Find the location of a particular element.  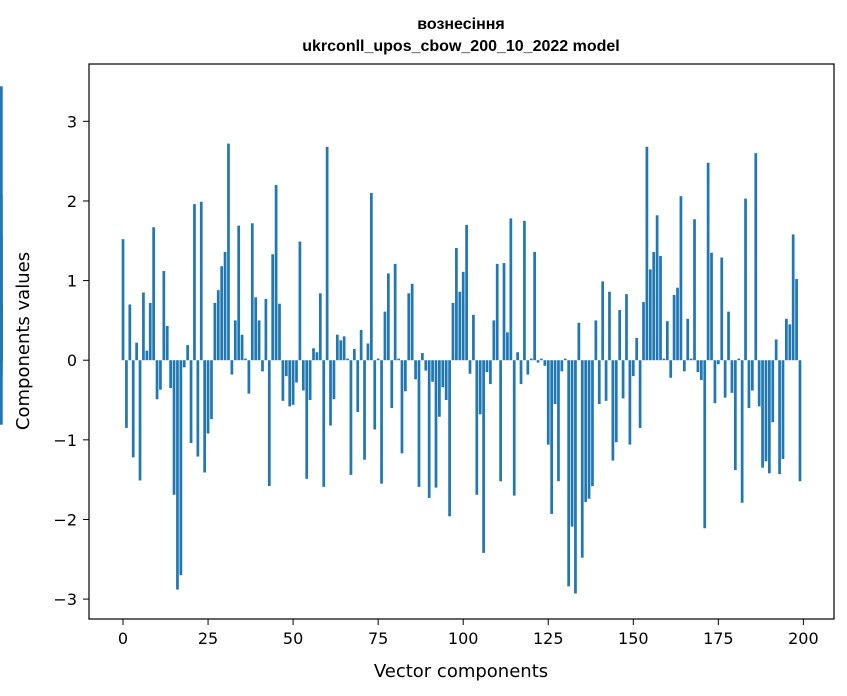

x-tick-label: 150 is located at coordinates (633, 638).